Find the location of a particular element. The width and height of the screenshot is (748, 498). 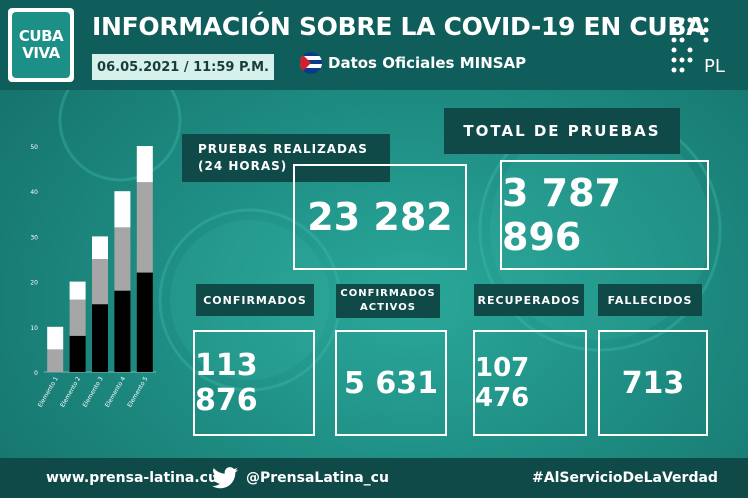

recuperados-value: 107 476 is located at coordinates (530, 383).